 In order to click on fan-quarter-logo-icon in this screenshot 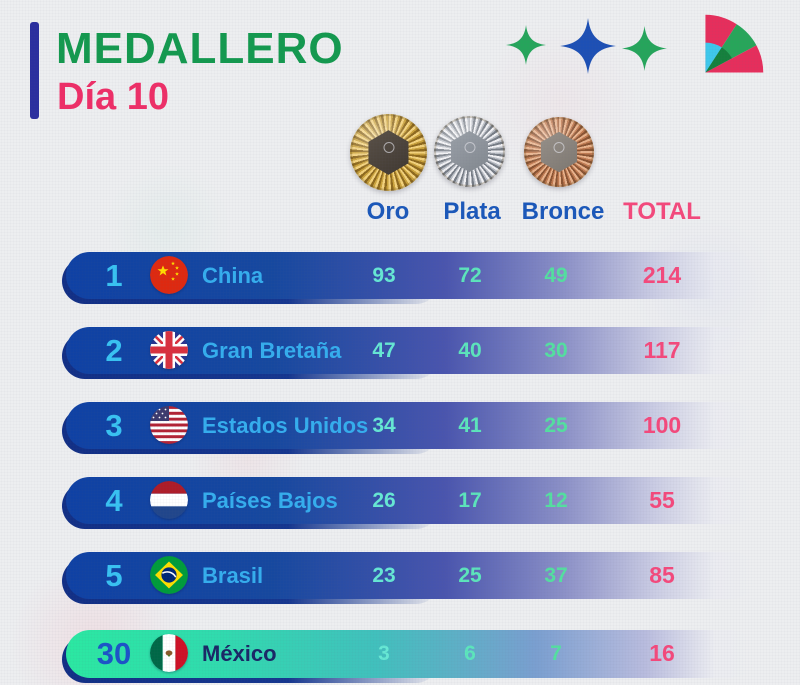, I will do `click(734, 43)`.